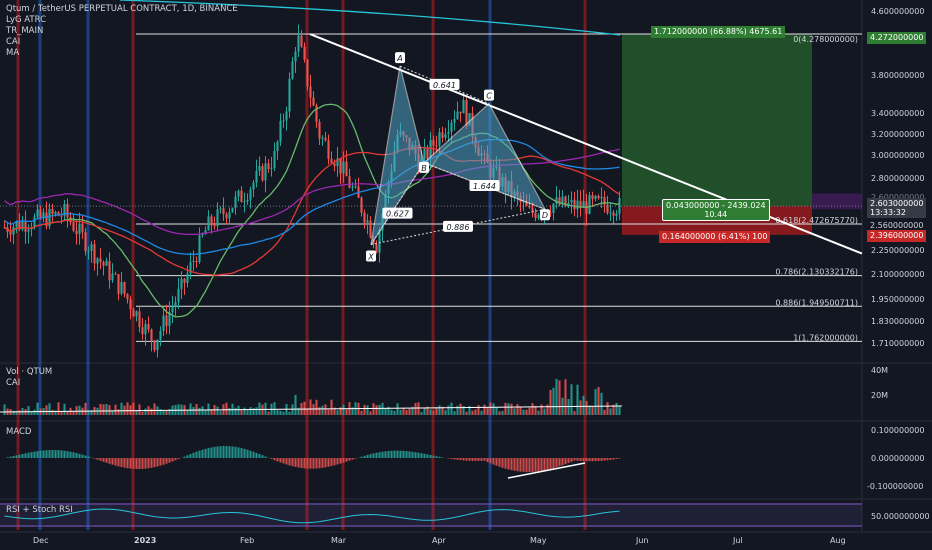  I want to click on fib-label: 0(4.278000000), so click(825, 39).